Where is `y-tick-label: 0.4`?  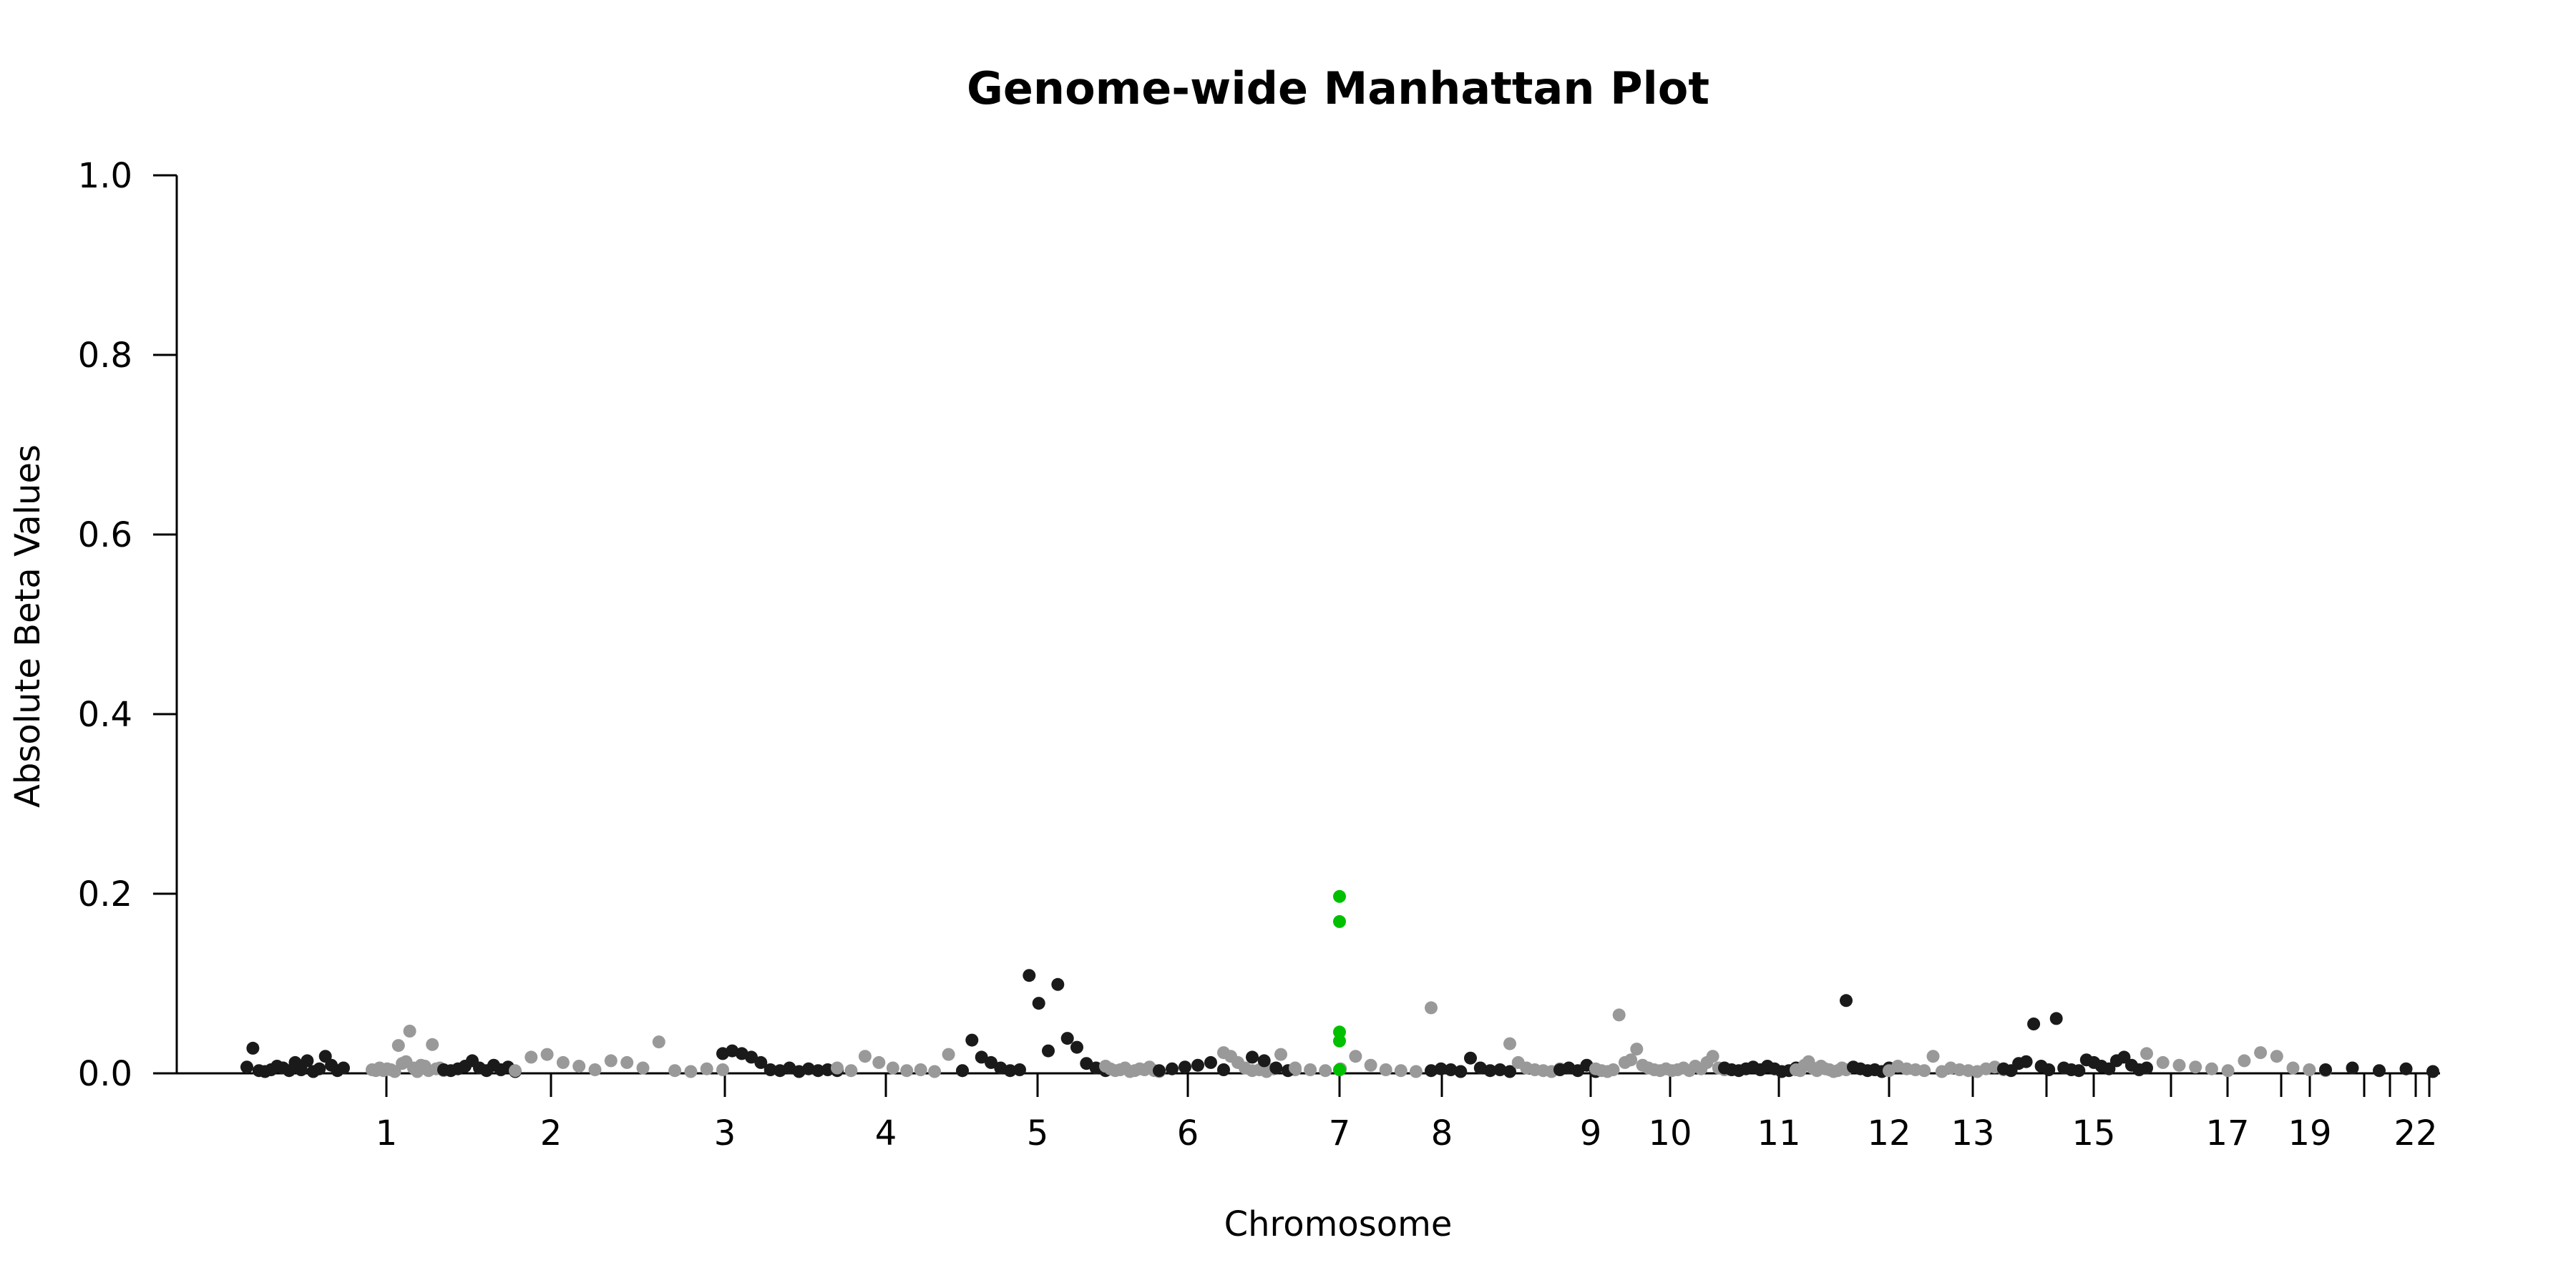
y-tick-label: 0.4 is located at coordinates (105, 715).